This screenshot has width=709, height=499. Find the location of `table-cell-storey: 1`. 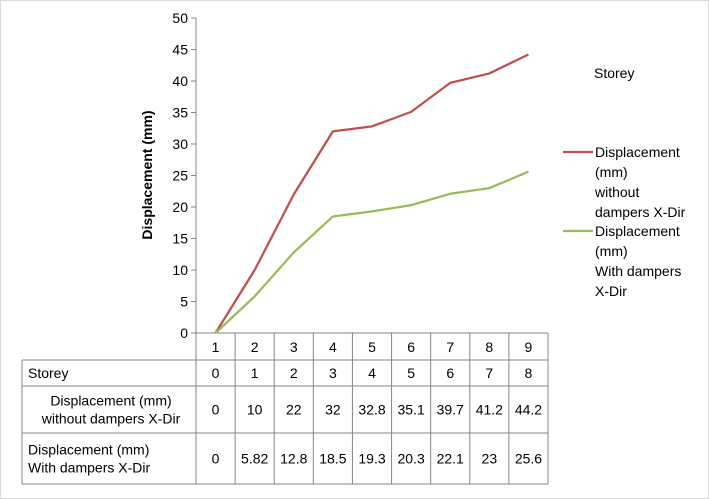

table-cell-storey: 1 is located at coordinates (255, 373).